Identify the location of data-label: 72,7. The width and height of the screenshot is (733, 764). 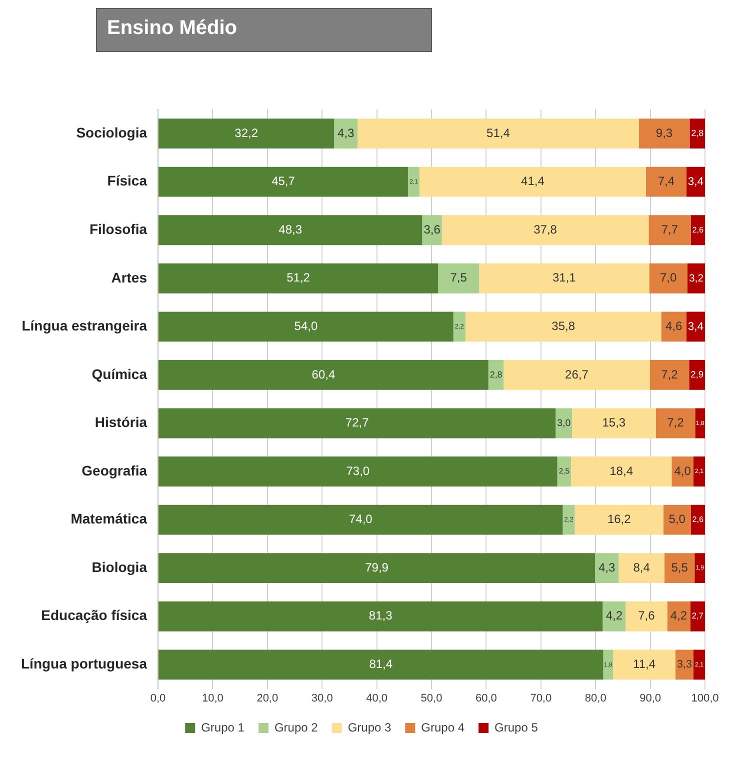
(357, 423).